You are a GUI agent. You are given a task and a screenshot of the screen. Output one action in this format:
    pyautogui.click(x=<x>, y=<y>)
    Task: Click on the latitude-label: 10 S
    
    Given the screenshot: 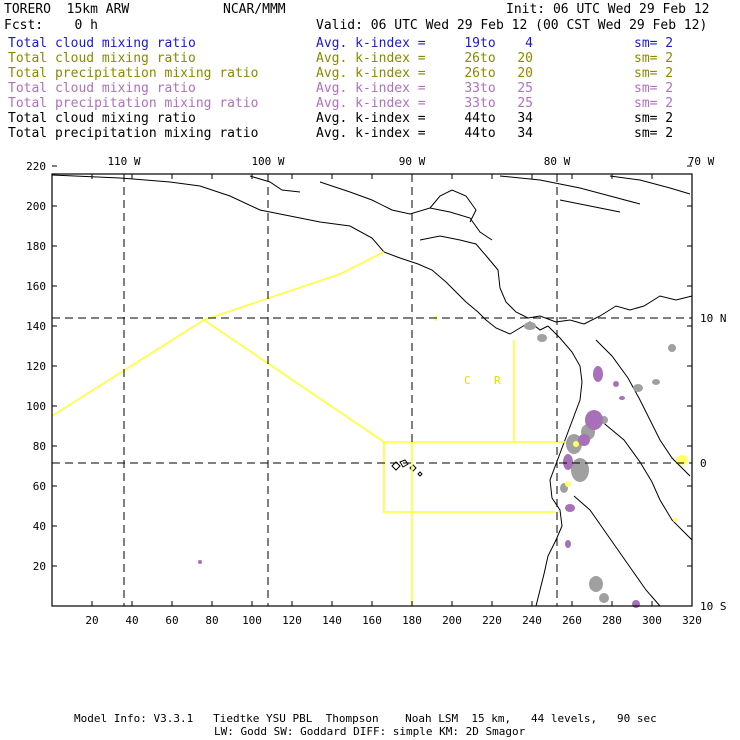 What is the action you would take?
    pyautogui.click(x=713, y=606)
    